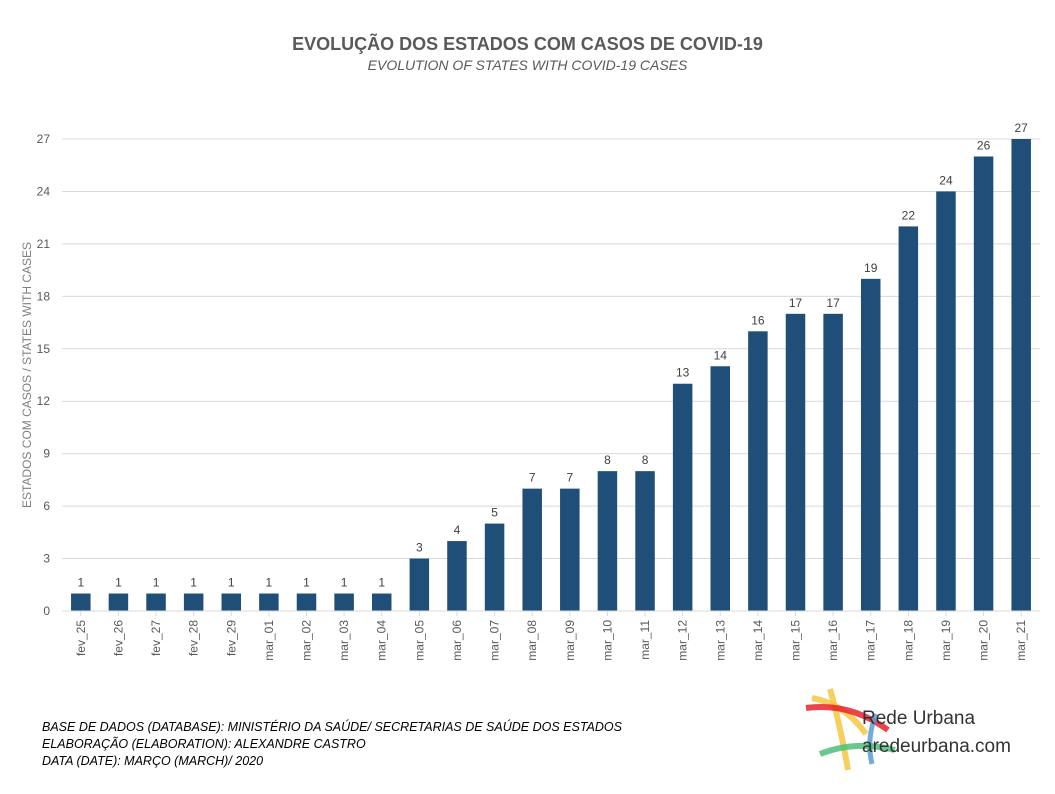 This screenshot has height=794, width=1055. I want to click on x-tick-label: mar_05, so click(419, 640).